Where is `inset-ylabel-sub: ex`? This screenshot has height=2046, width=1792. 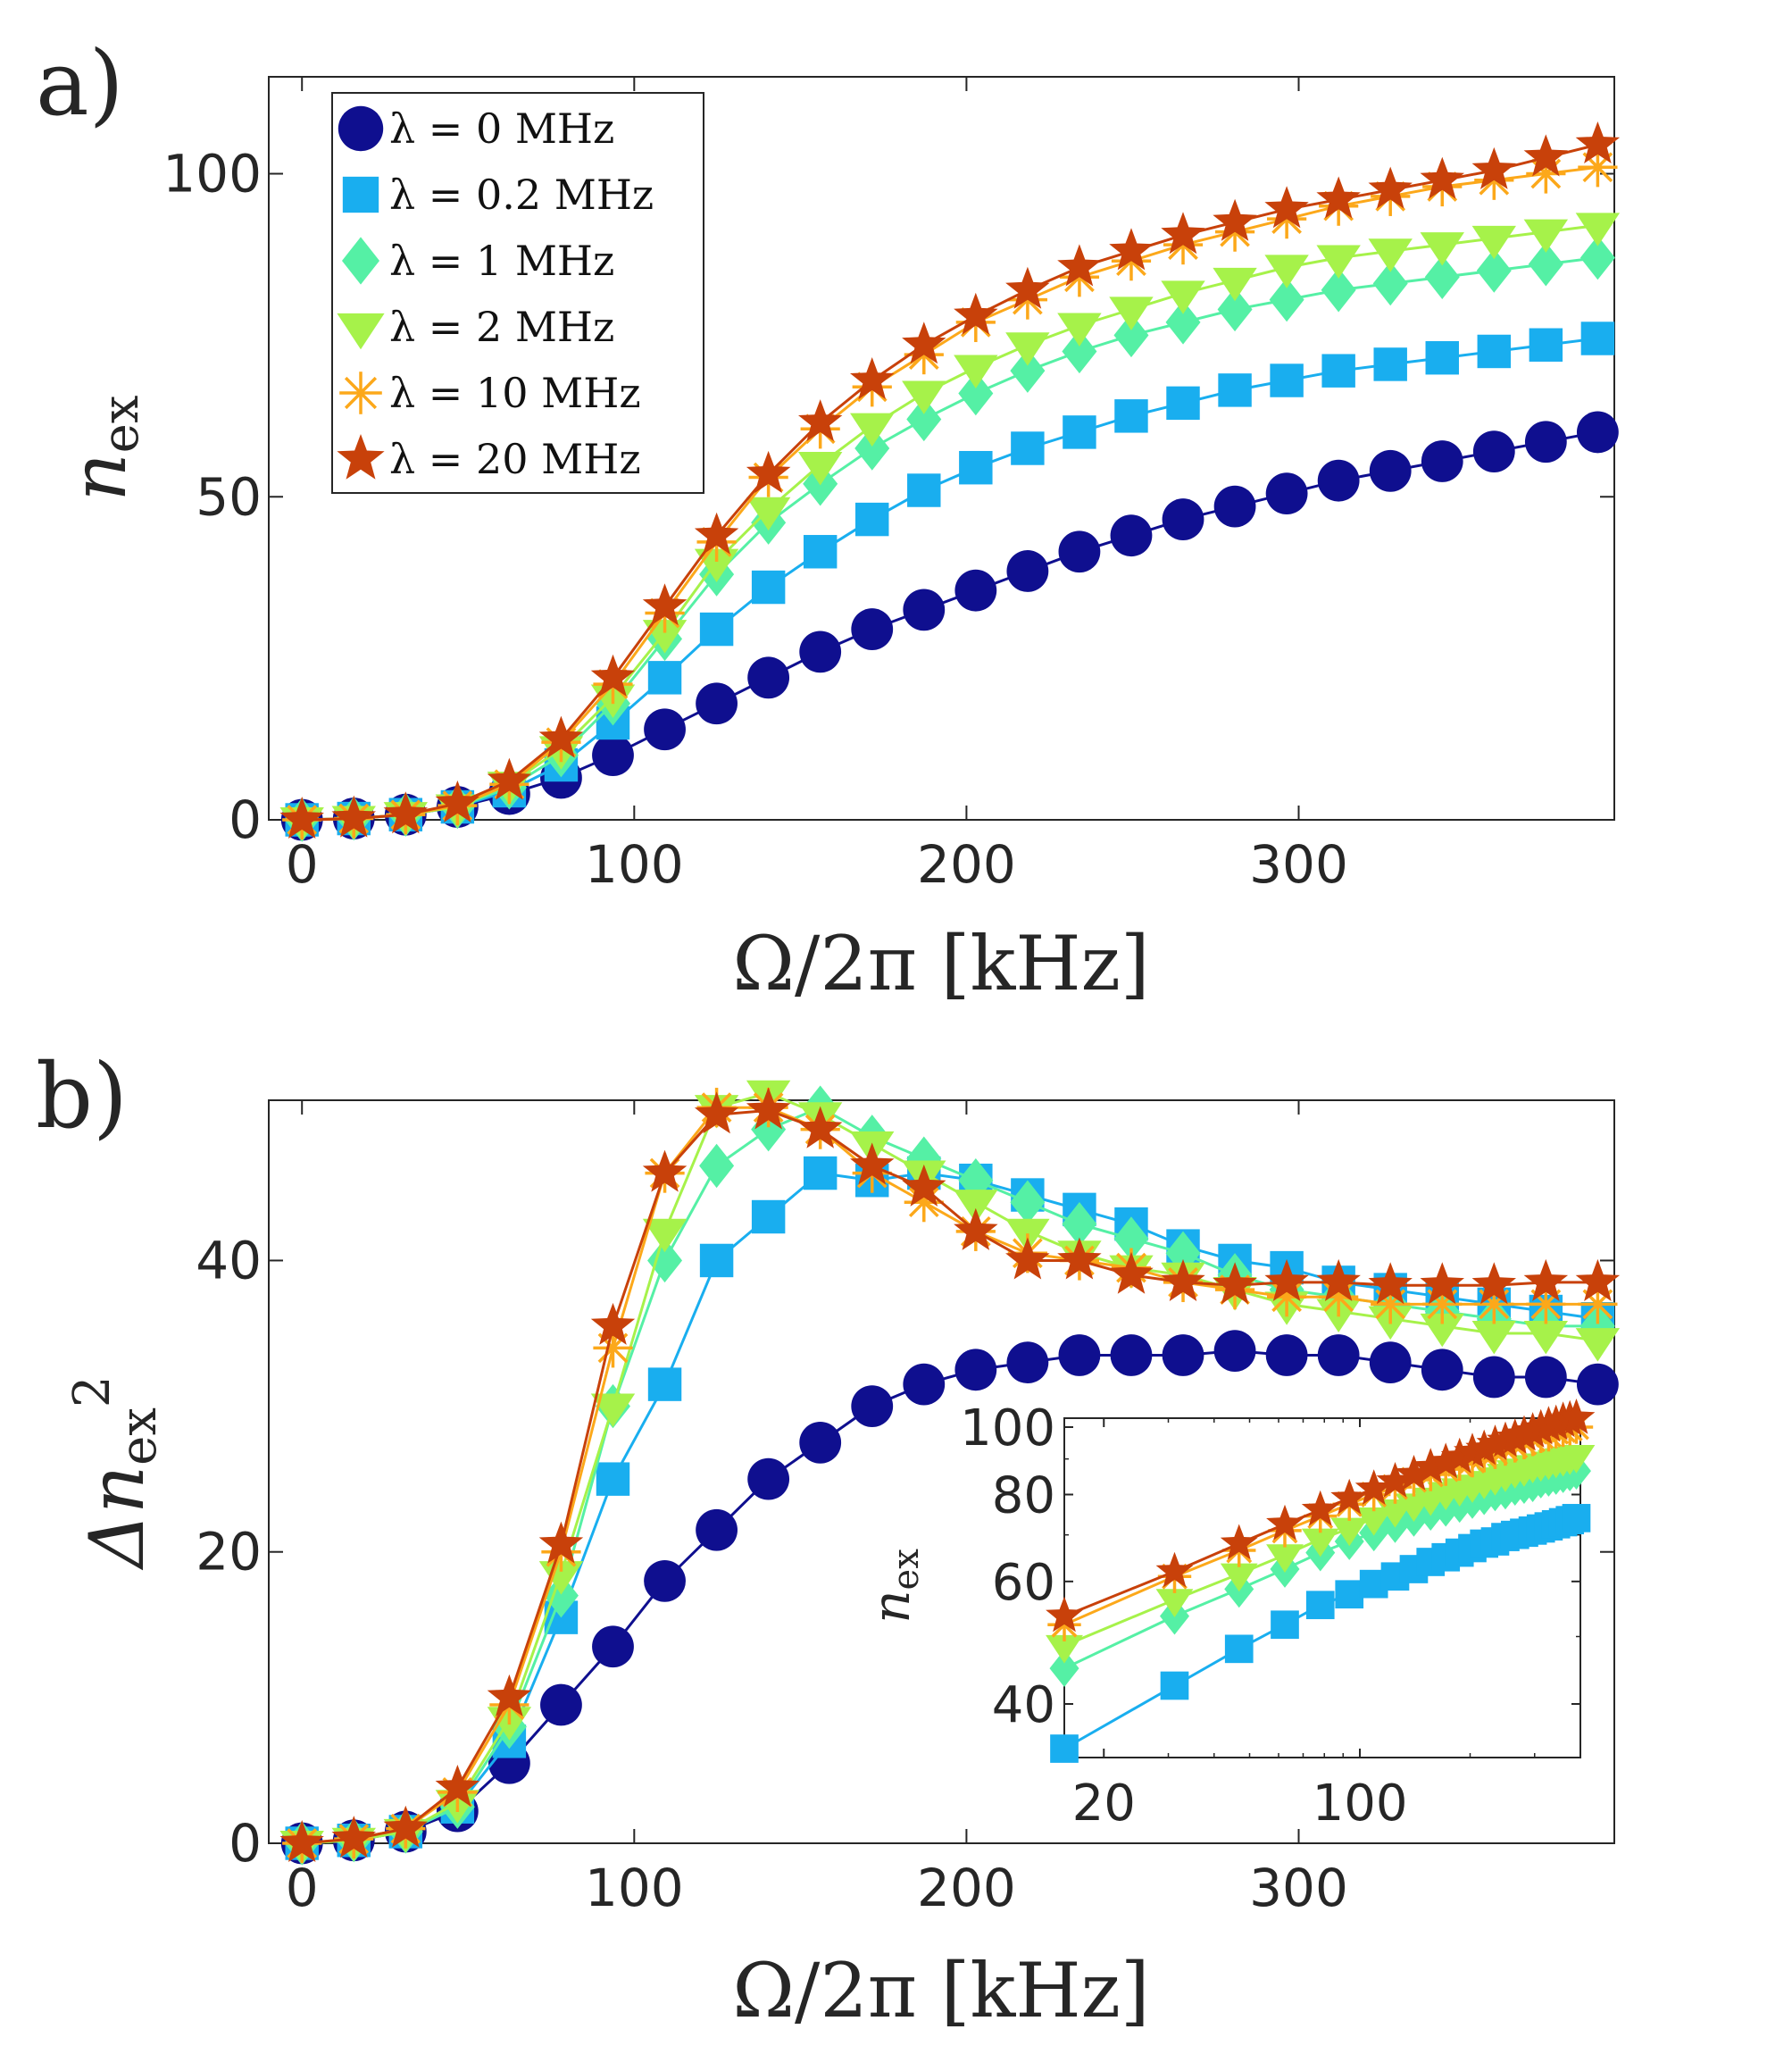 inset-ylabel-sub: ex is located at coordinates (906, 1570).